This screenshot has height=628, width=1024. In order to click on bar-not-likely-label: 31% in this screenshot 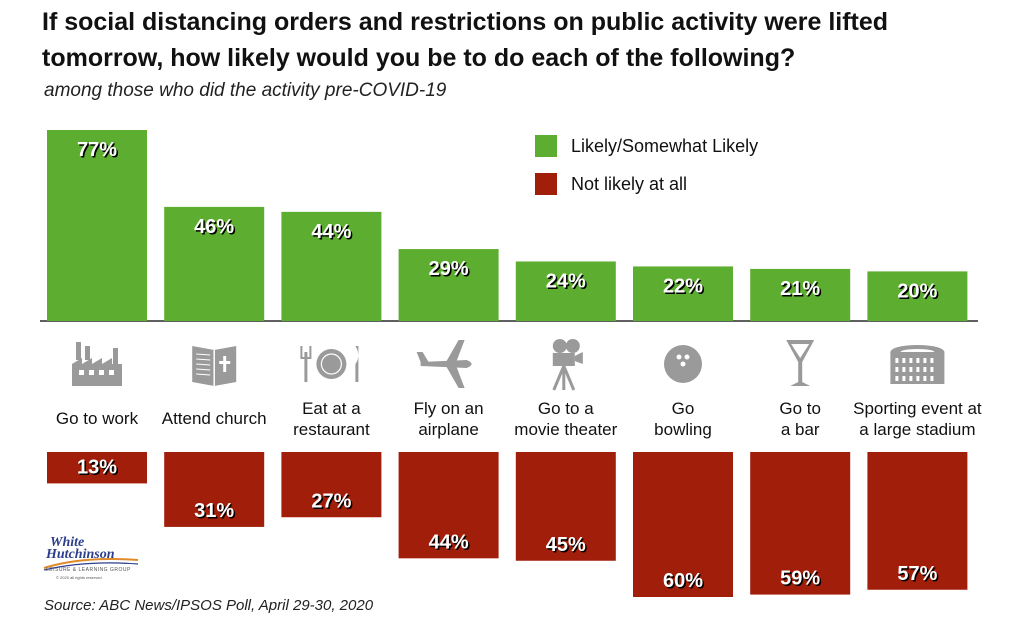, I will do `click(214, 511)`.